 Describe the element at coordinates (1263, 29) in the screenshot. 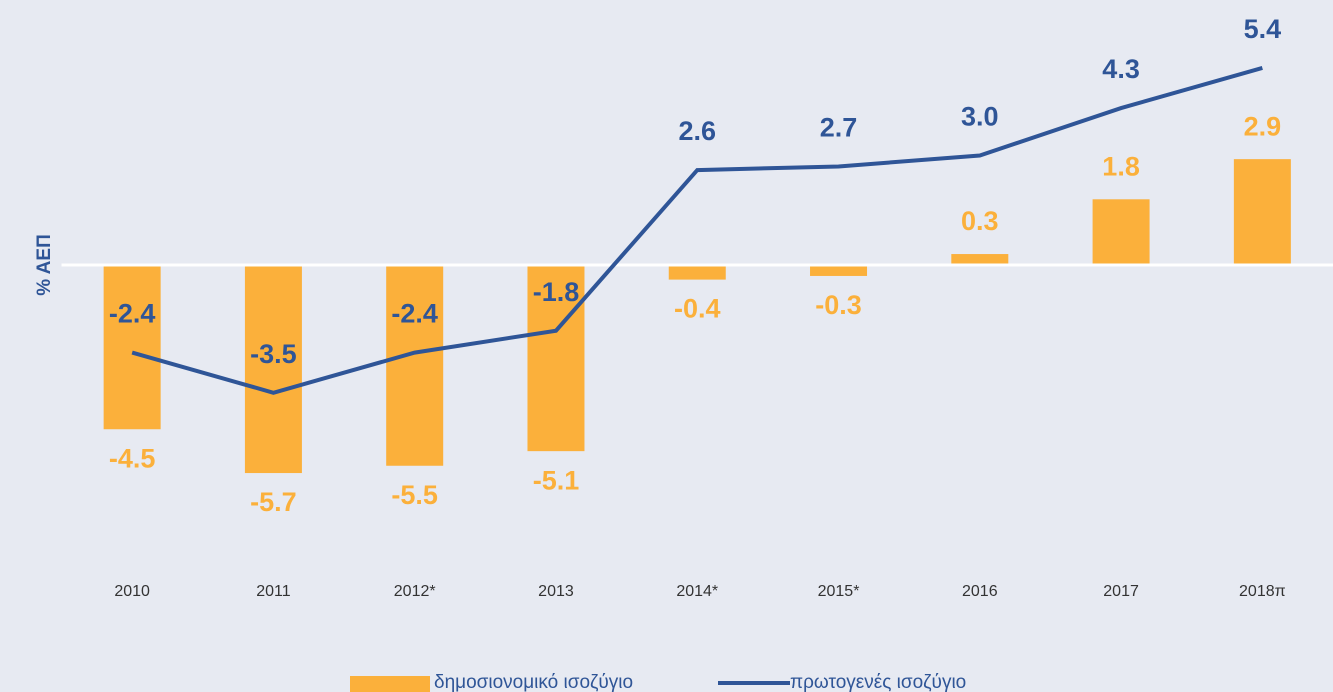

I see `data-label: 5.4` at that location.